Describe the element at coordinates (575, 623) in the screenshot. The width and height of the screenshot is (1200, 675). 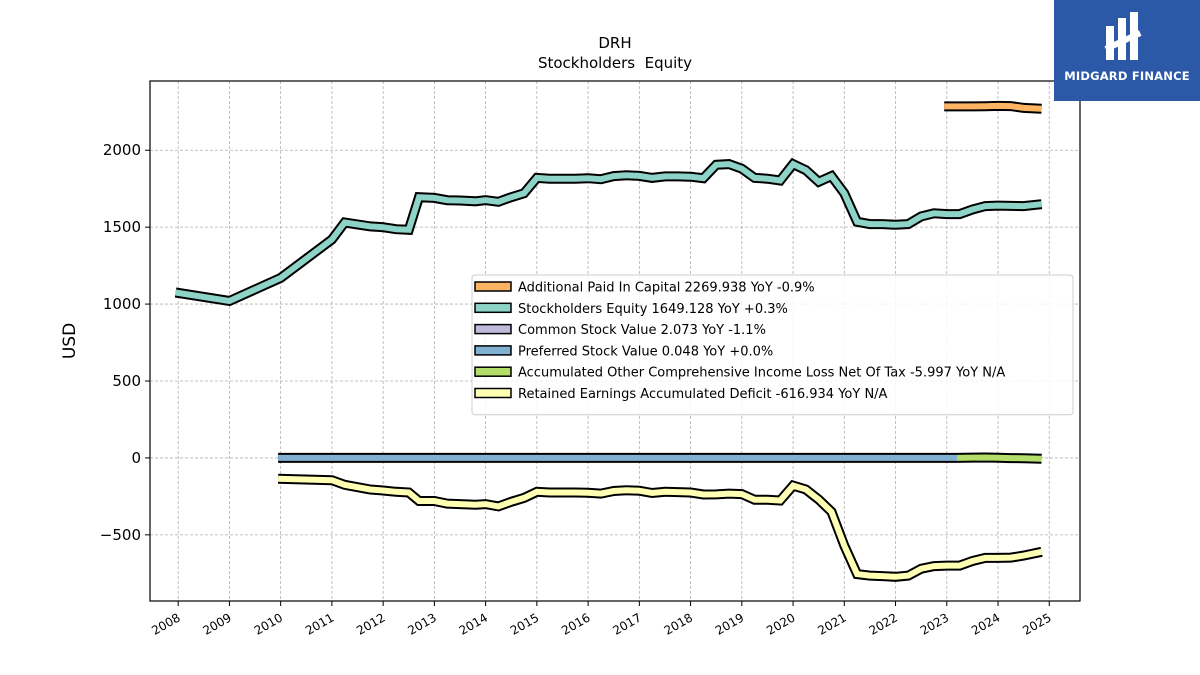
I see `x-tick-label: 2016` at that location.